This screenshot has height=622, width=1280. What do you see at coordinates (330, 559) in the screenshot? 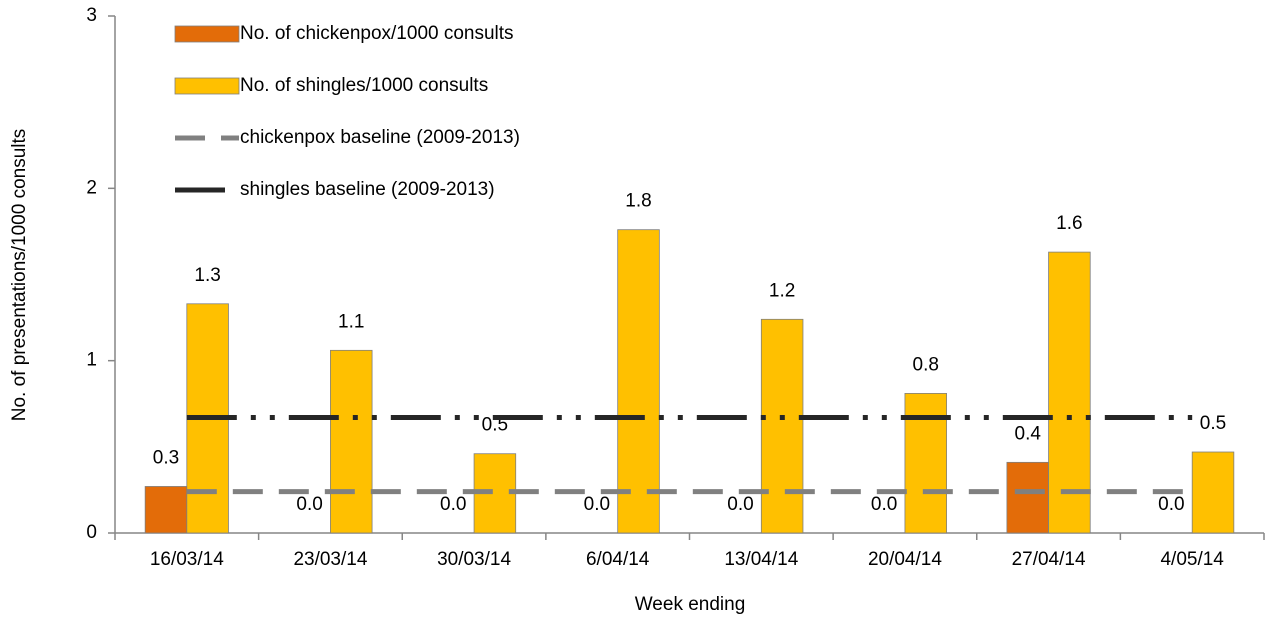
I see `x-tick-label: 23/03/14` at bounding box center [330, 559].